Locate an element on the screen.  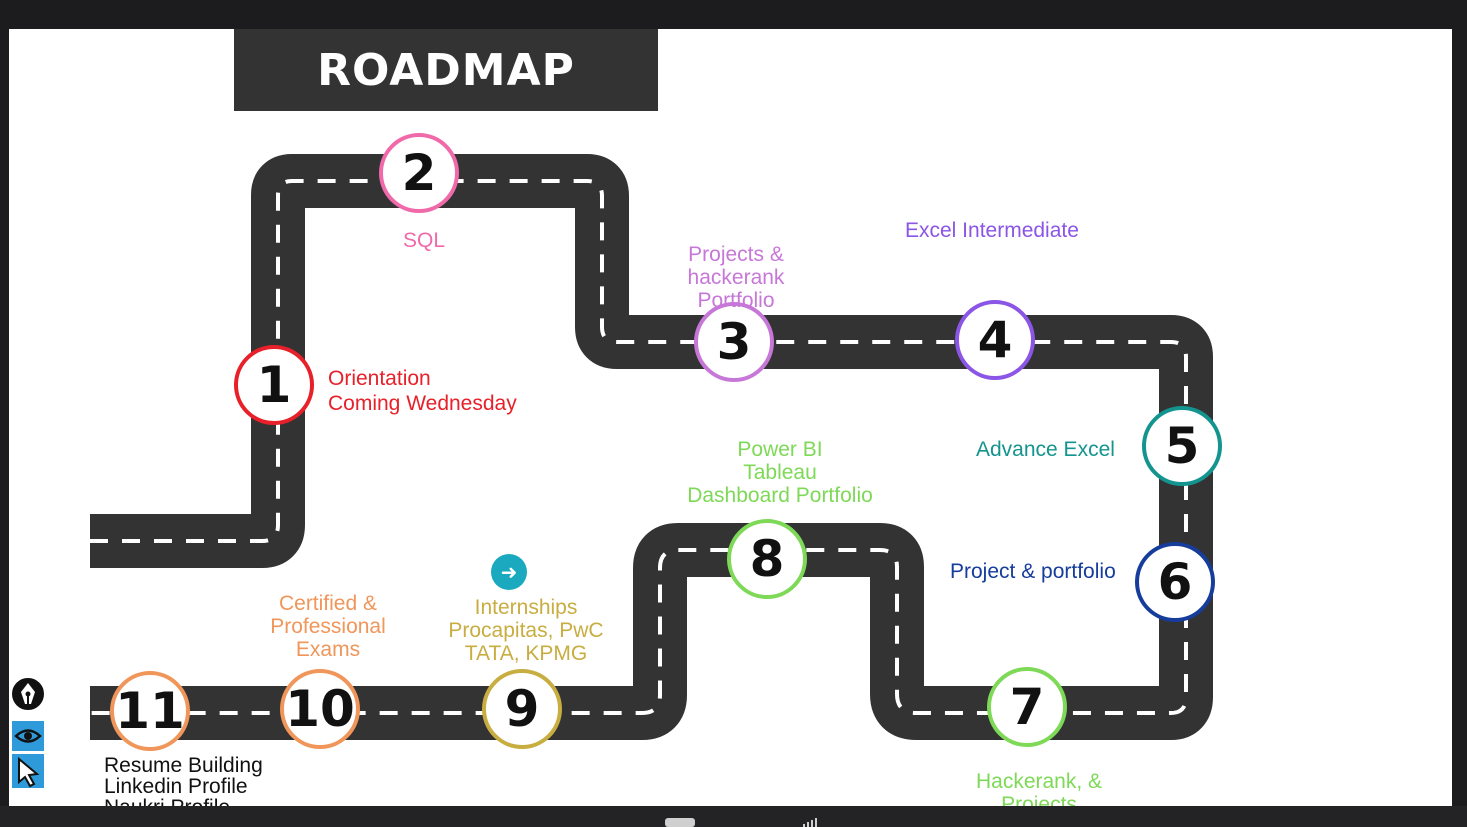
page-title: ROADMAP is located at coordinates (446, 70).